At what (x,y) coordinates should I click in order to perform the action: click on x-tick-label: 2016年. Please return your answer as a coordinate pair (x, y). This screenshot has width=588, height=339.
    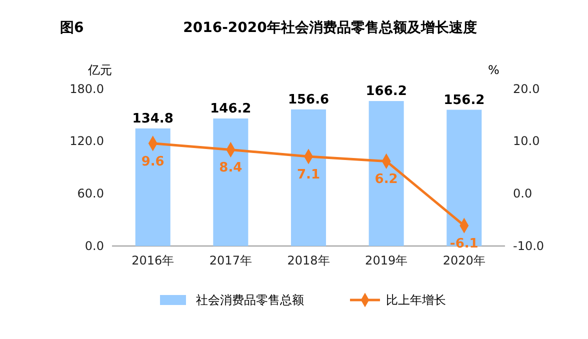
    Looking at the image, I should click on (153, 261).